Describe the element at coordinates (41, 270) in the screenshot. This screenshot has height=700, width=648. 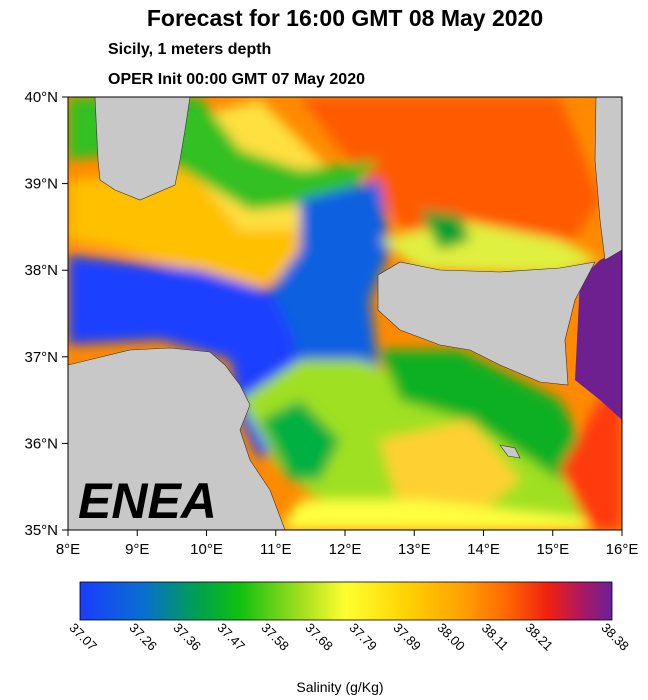
I see `lat-label: 38°N` at that location.